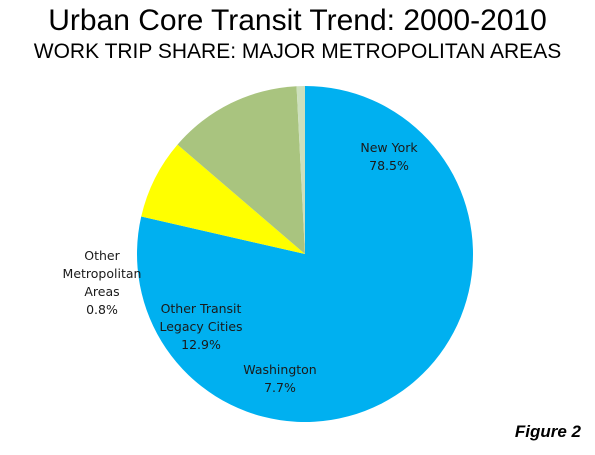 This screenshot has width=595, height=455. I want to click on pie-label-line: Other, so click(102, 255).